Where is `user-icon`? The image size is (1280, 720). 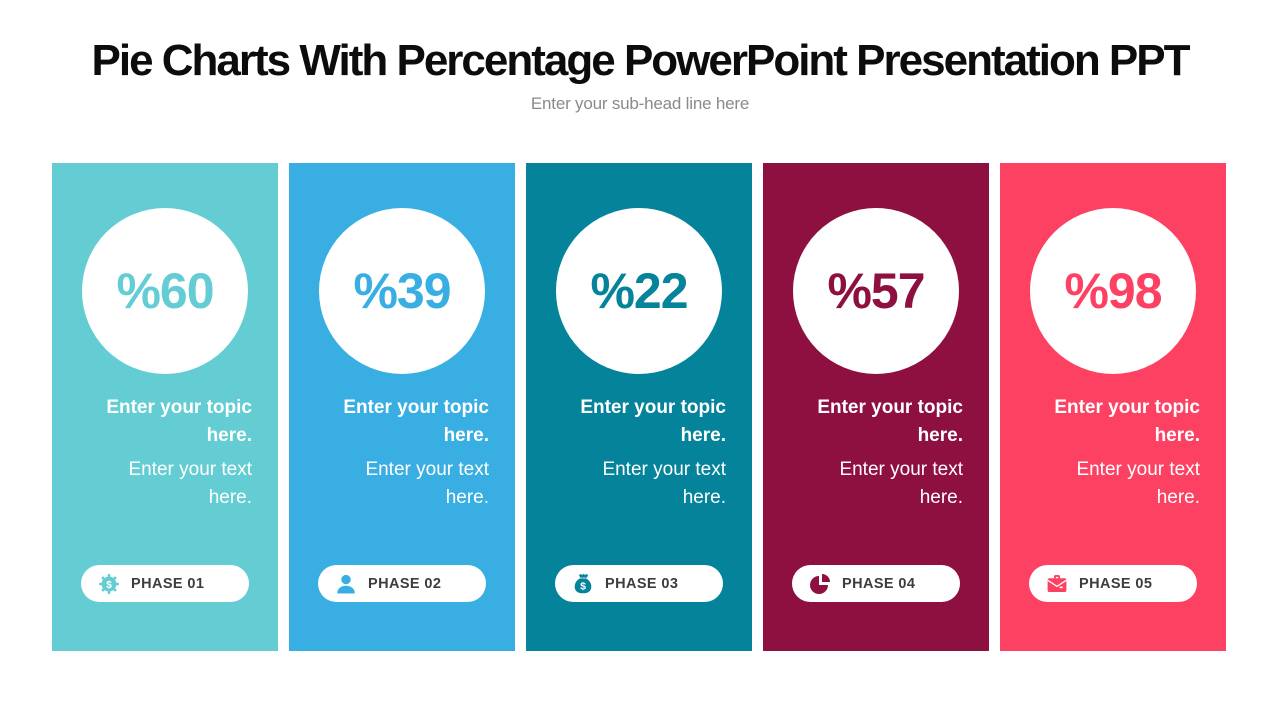
user-icon is located at coordinates (346, 584).